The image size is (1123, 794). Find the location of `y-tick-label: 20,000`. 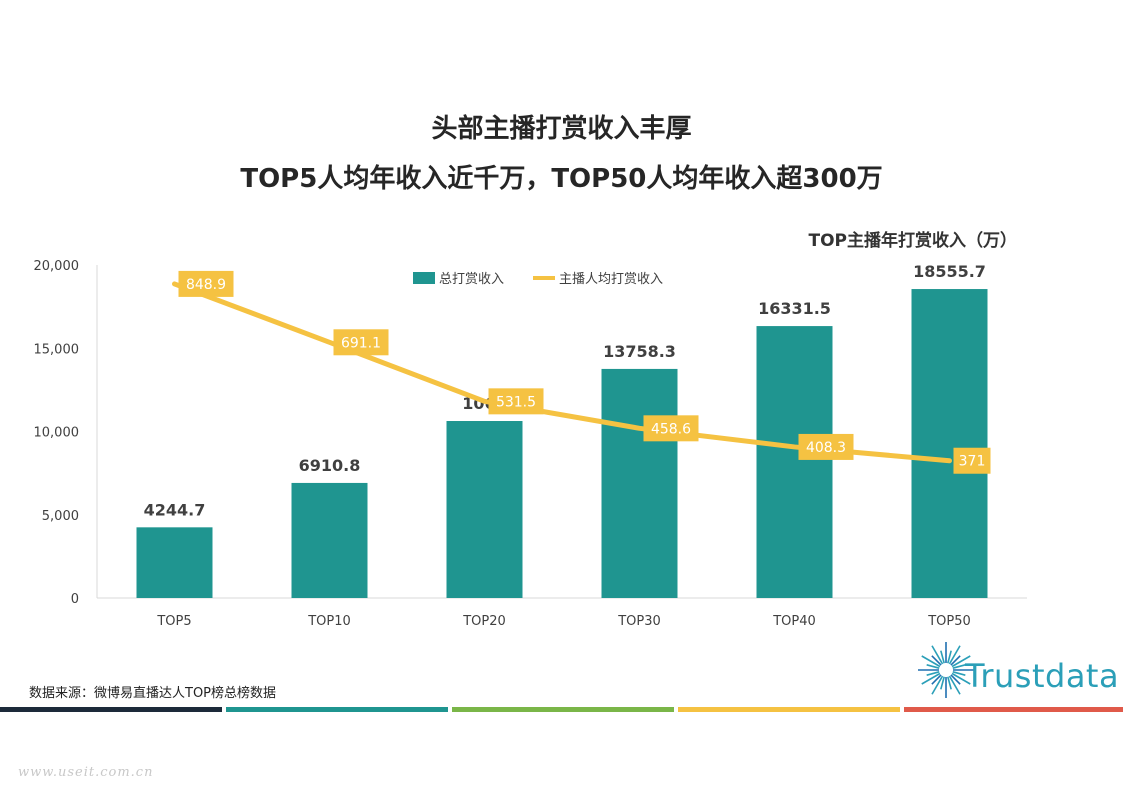

y-tick-label: 20,000 is located at coordinates (57, 266).